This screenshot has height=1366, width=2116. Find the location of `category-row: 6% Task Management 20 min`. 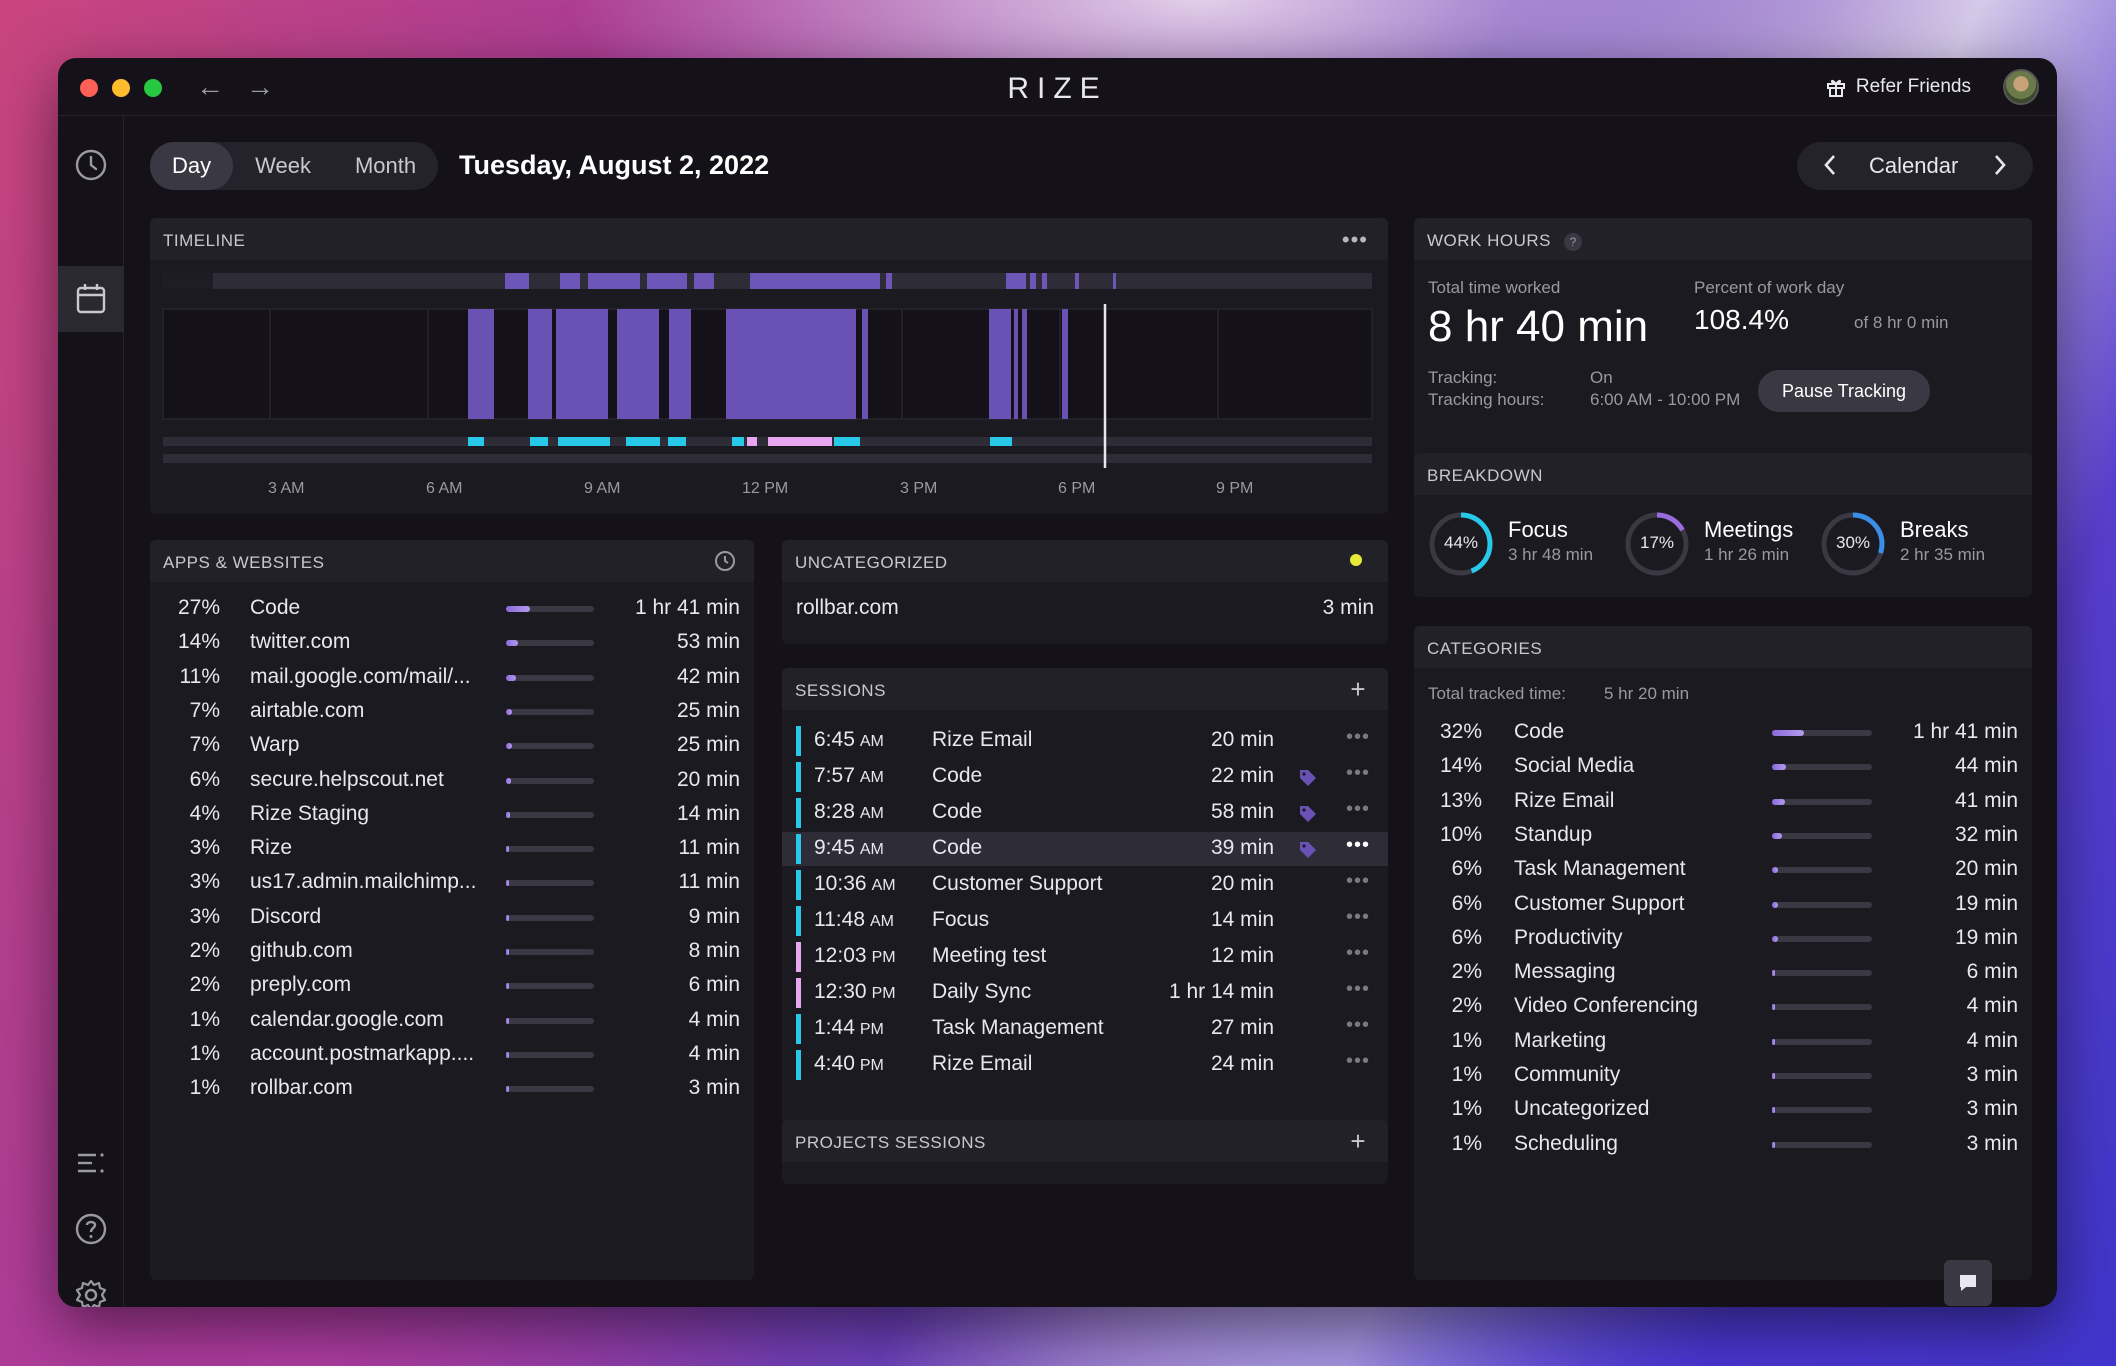

category-row: 6% Task Management 20 min is located at coordinates (1723, 872).